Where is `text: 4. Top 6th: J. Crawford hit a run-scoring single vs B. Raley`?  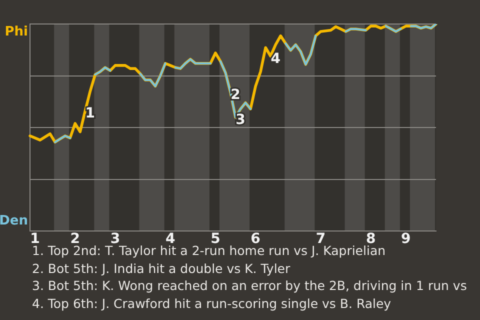
text: 4. Top 6th: J. Crawford hit a run-scoring single vs B. Raley is located at coordinates (212, 303).